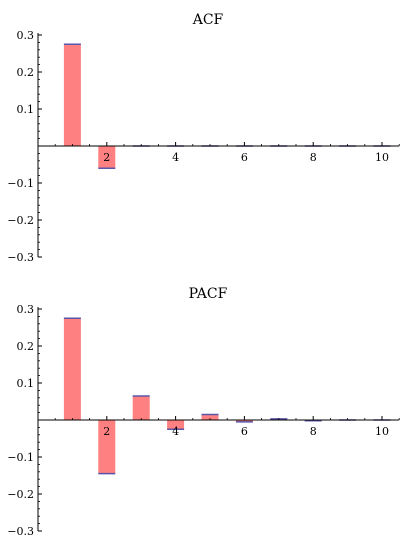 This screenshot has height=548, width=414. Describe the element at coordinates (26, 109) in the screenshot. I see `acf-y-tick-label: 0.1` at that location.